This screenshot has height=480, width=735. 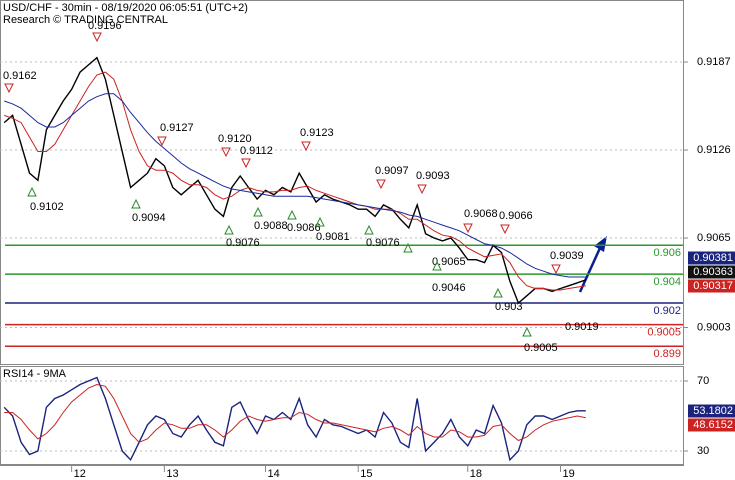 I want to click on forecast-arrow-head, so click(x=600, y=244).